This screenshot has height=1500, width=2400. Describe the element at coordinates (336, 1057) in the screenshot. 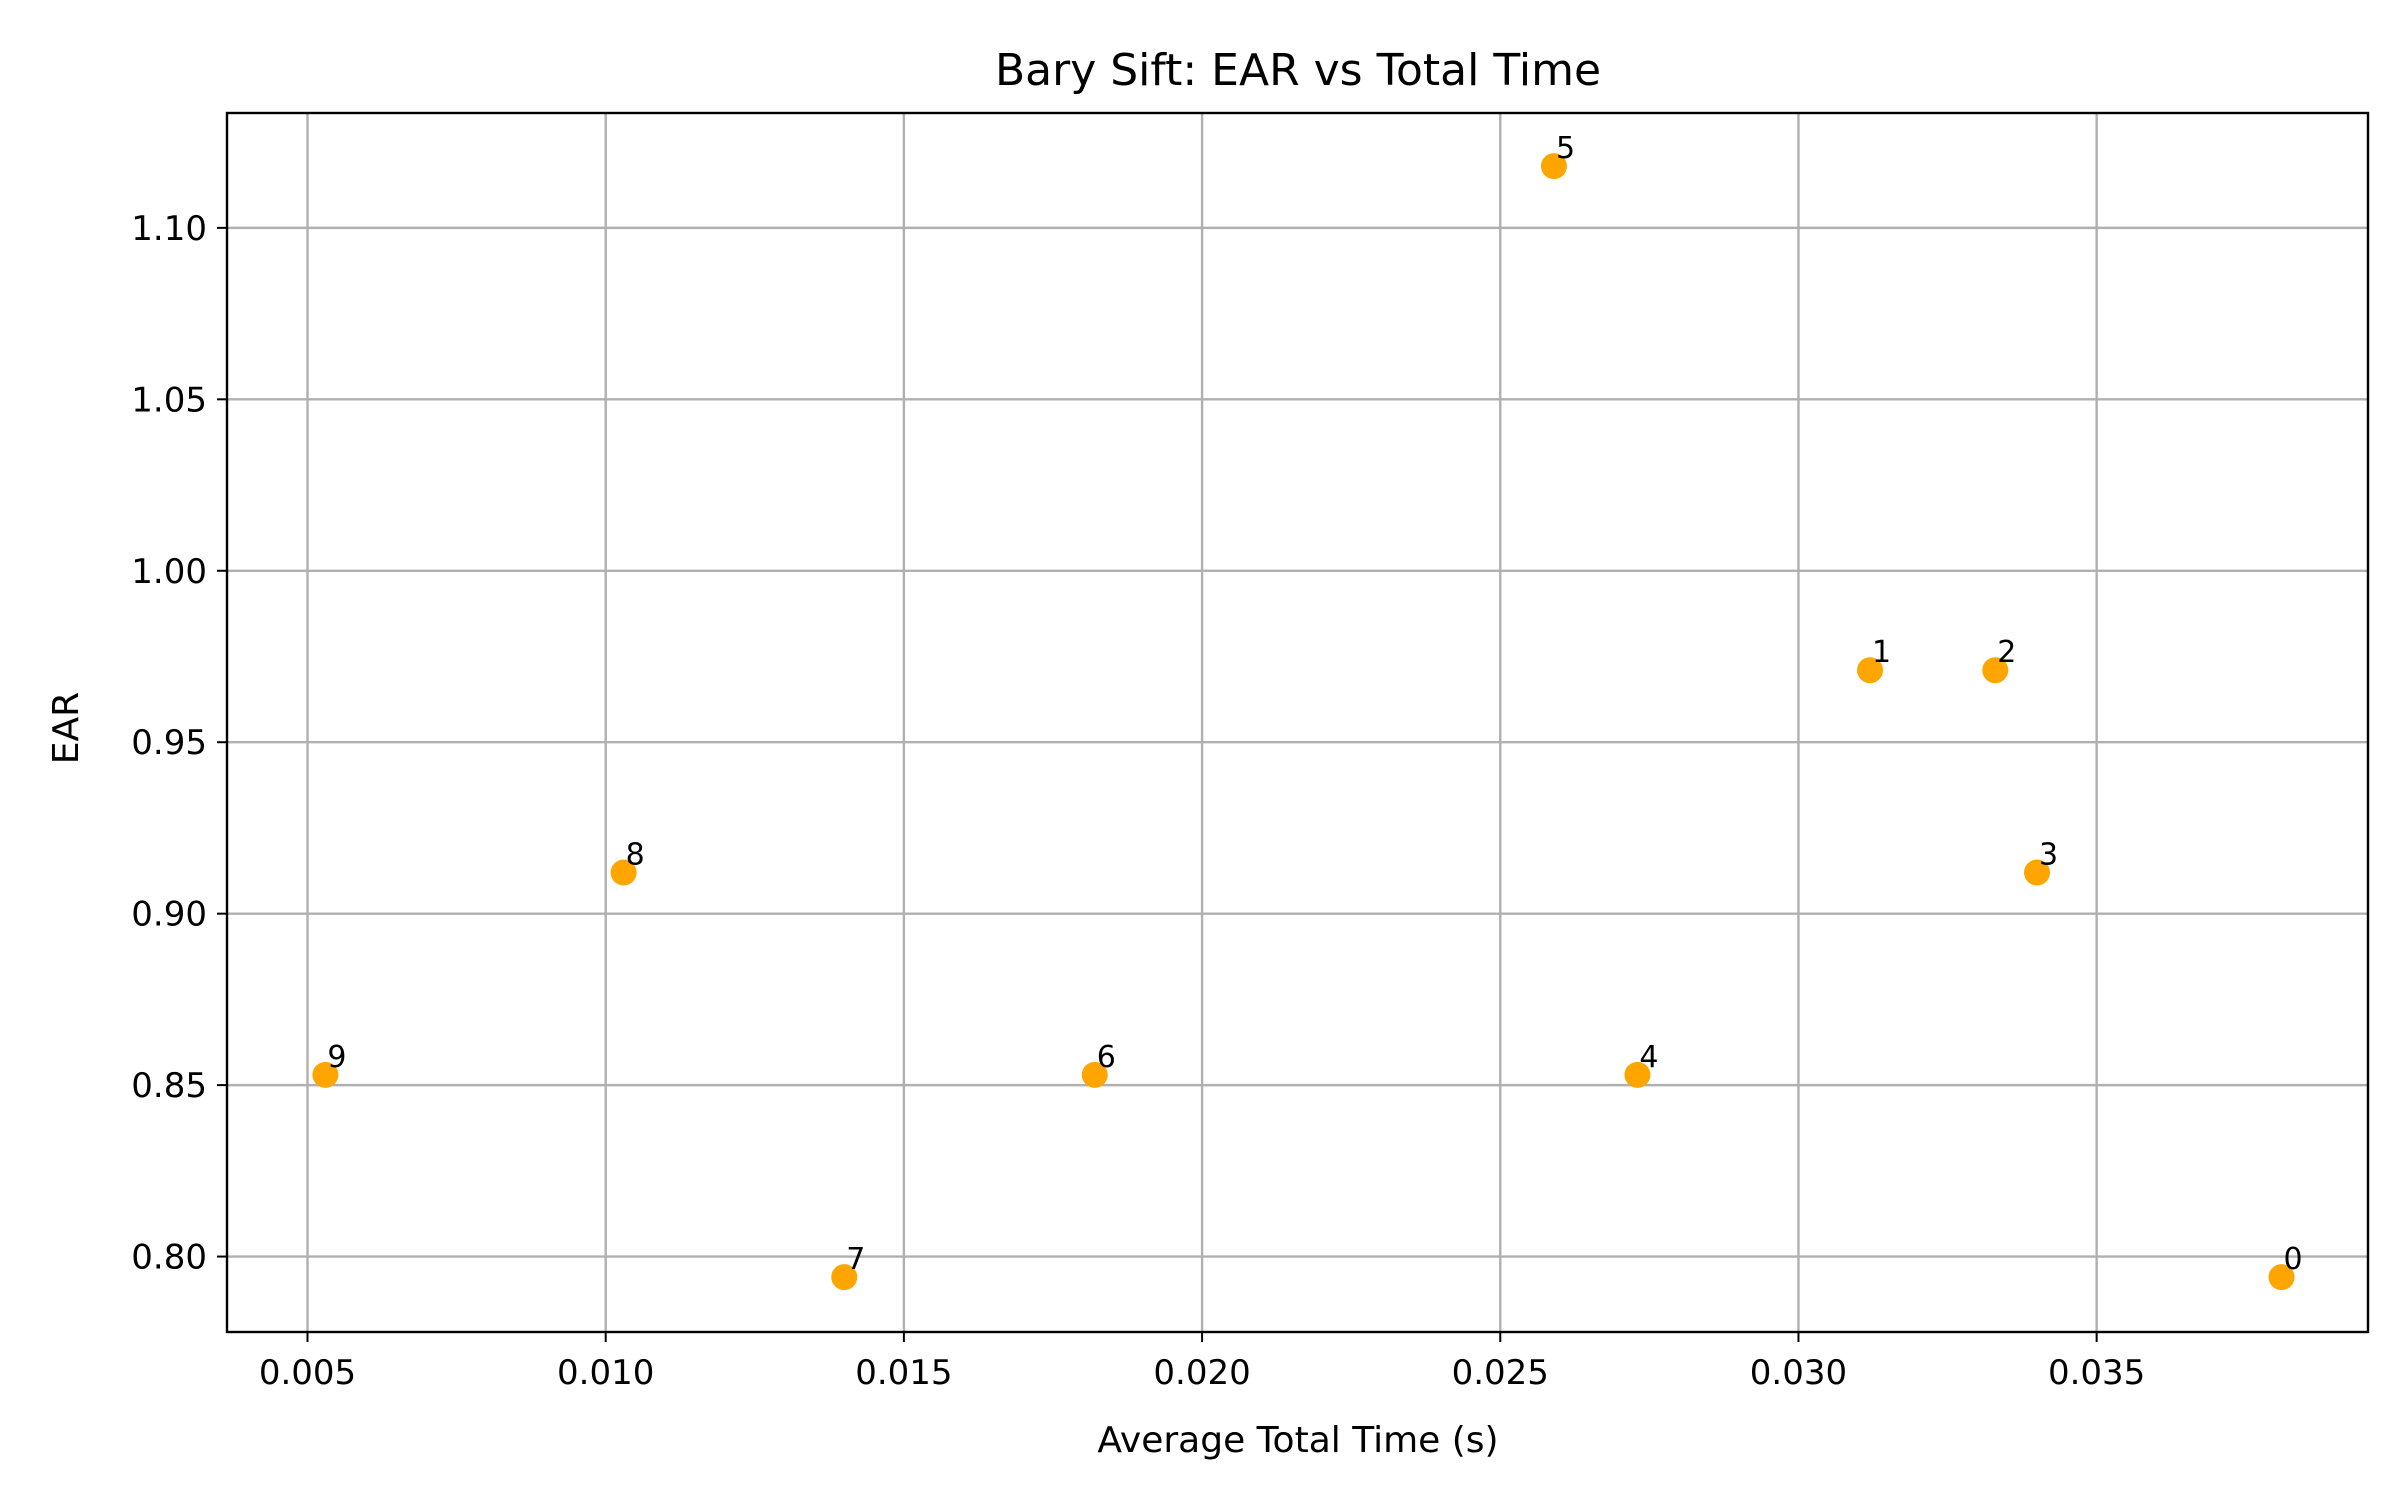

I see `data-point-label: 9` at that location.